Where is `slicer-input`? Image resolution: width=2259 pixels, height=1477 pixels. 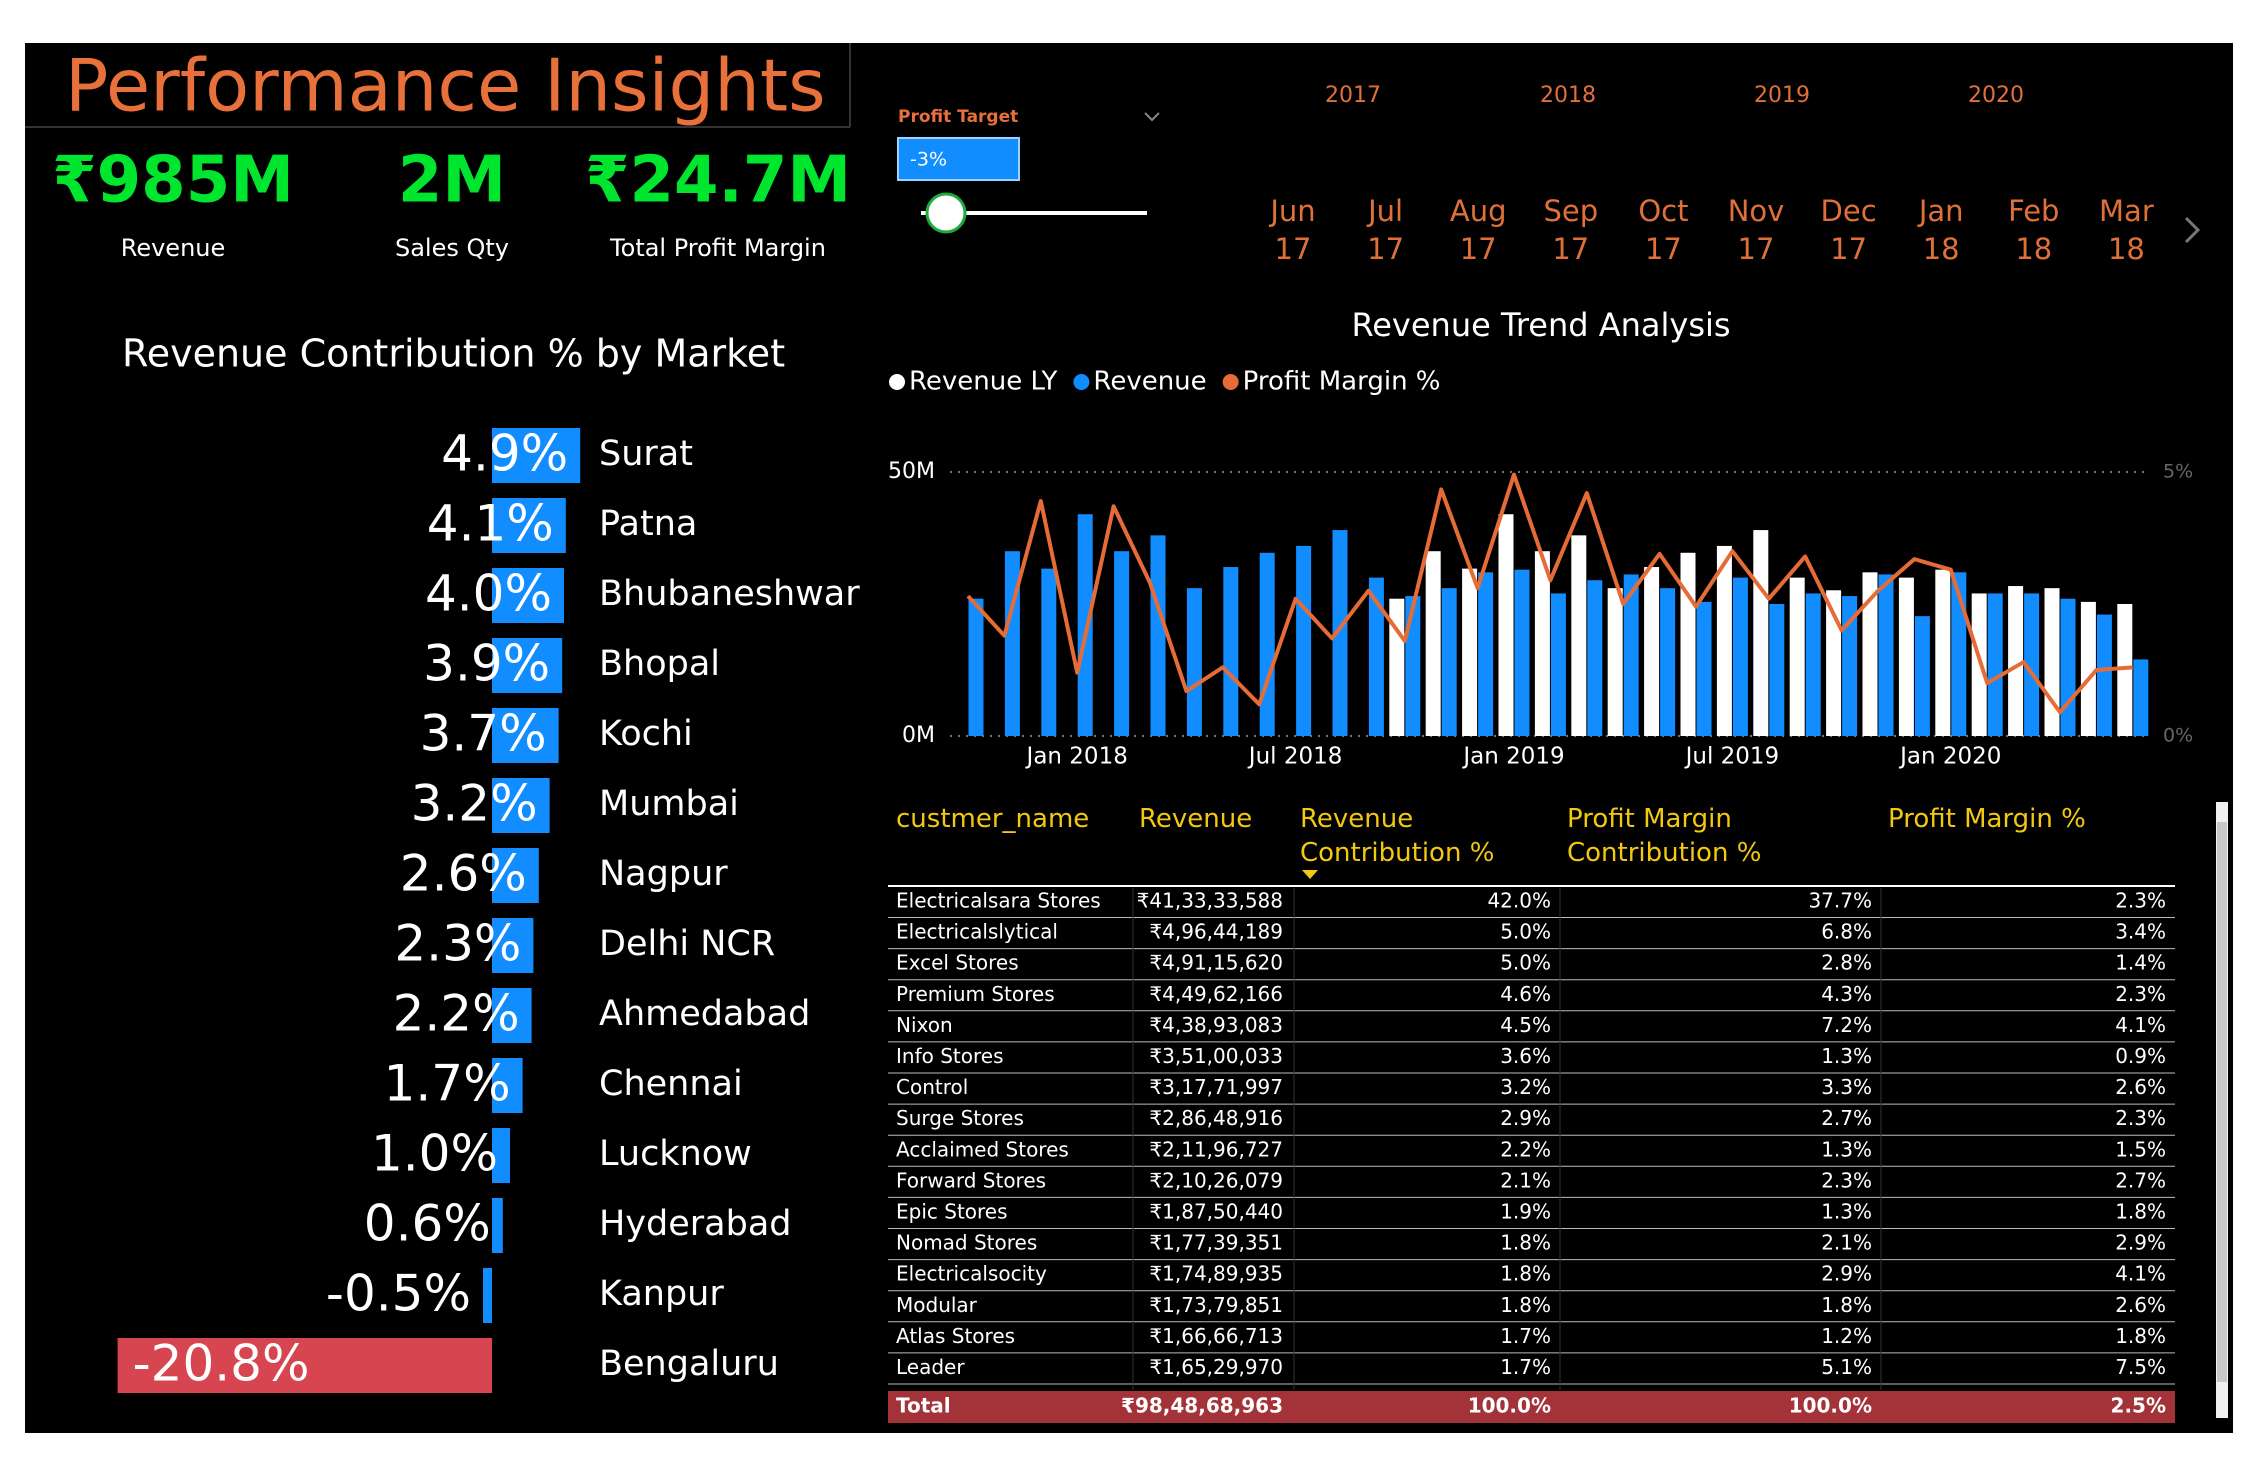
slicer-input is located at coordinates (958, 159).